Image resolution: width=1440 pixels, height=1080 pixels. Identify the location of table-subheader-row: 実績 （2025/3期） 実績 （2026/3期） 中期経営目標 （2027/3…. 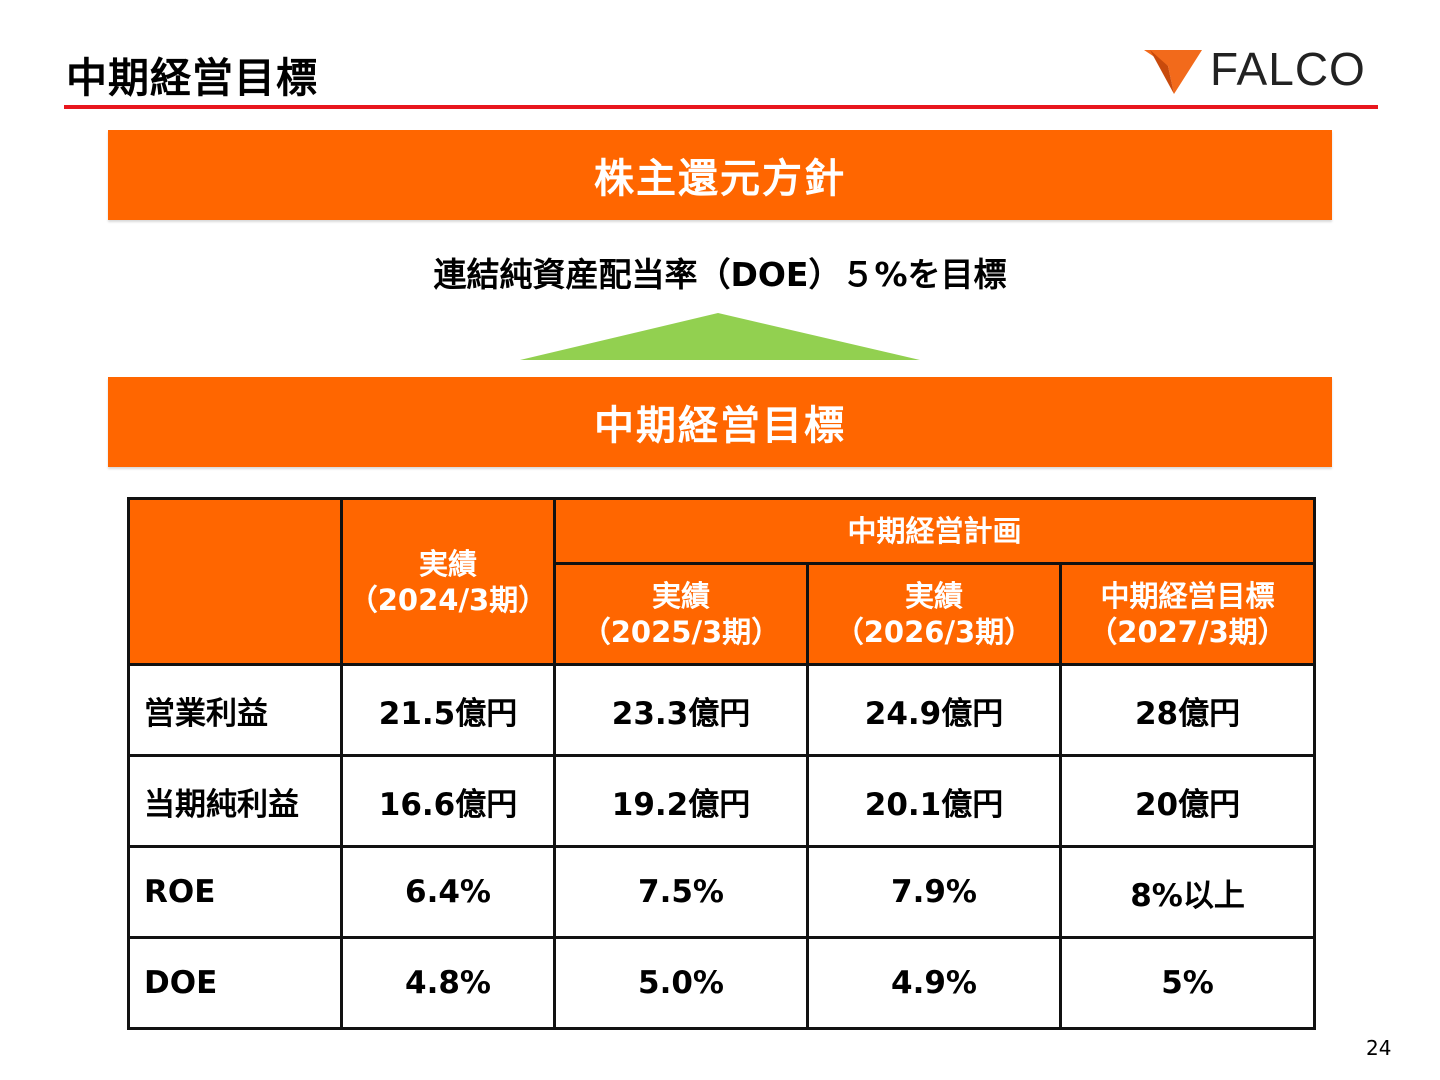
(723, 614).